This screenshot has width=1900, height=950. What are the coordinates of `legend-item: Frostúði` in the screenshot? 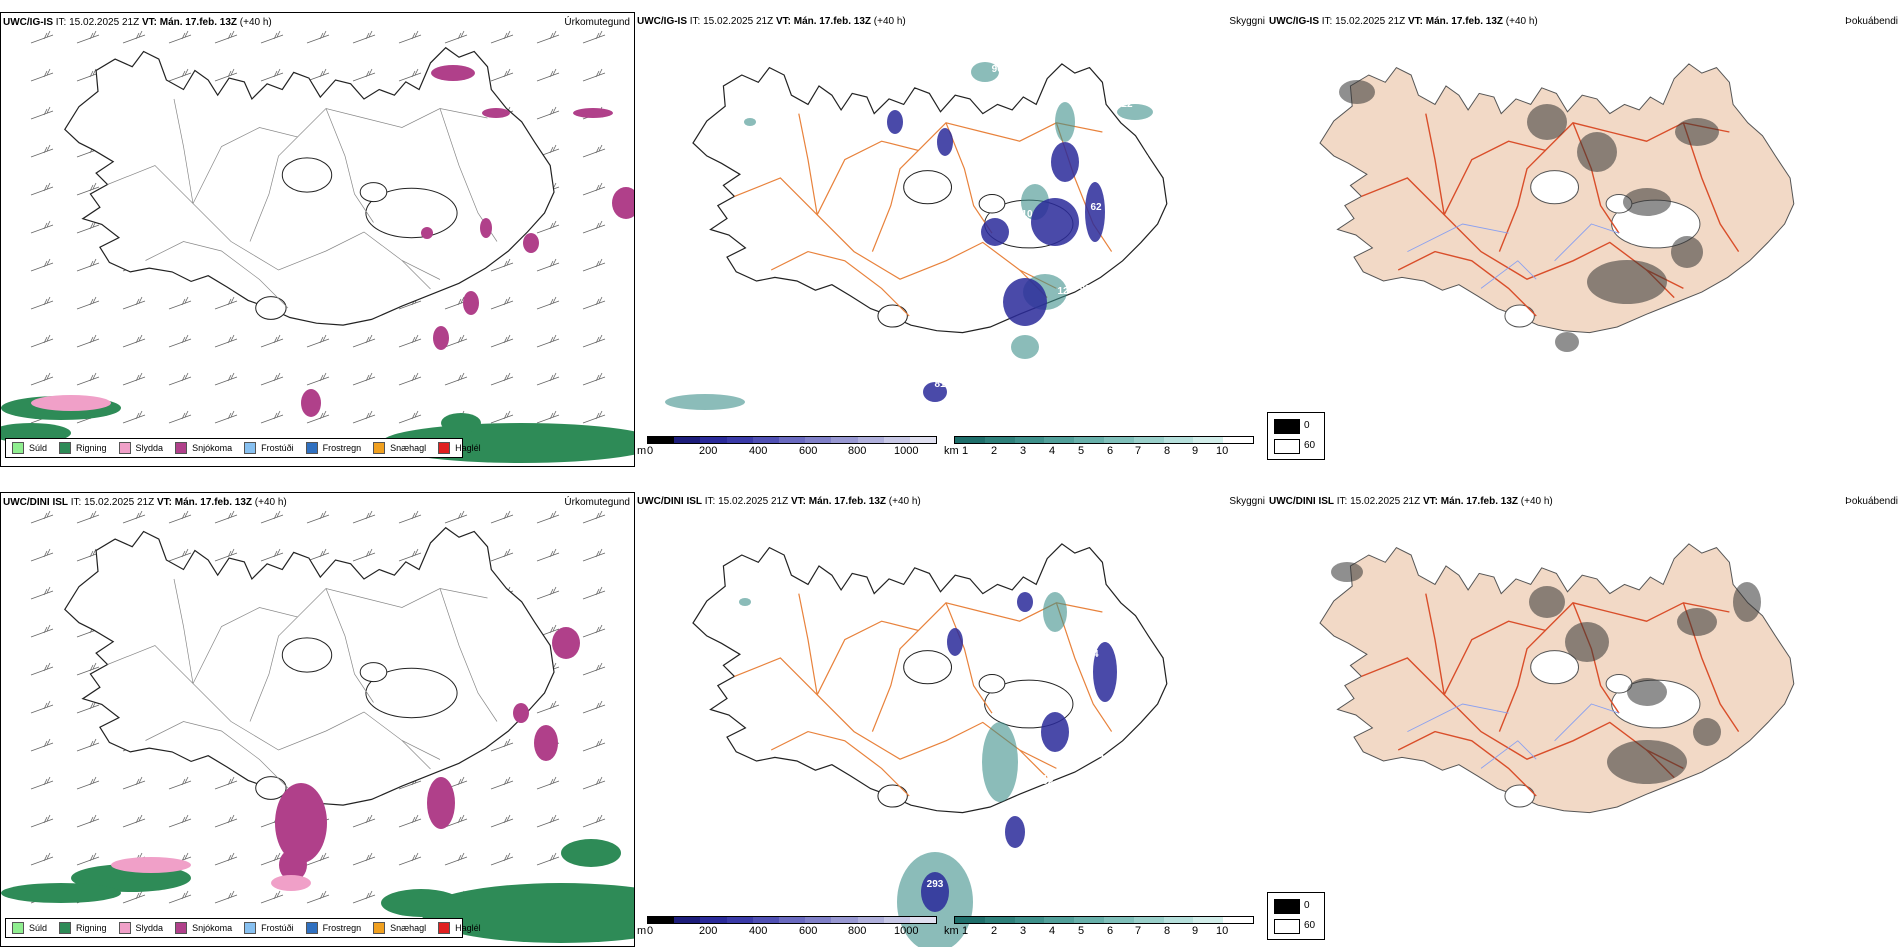 It's located at (269, 448).